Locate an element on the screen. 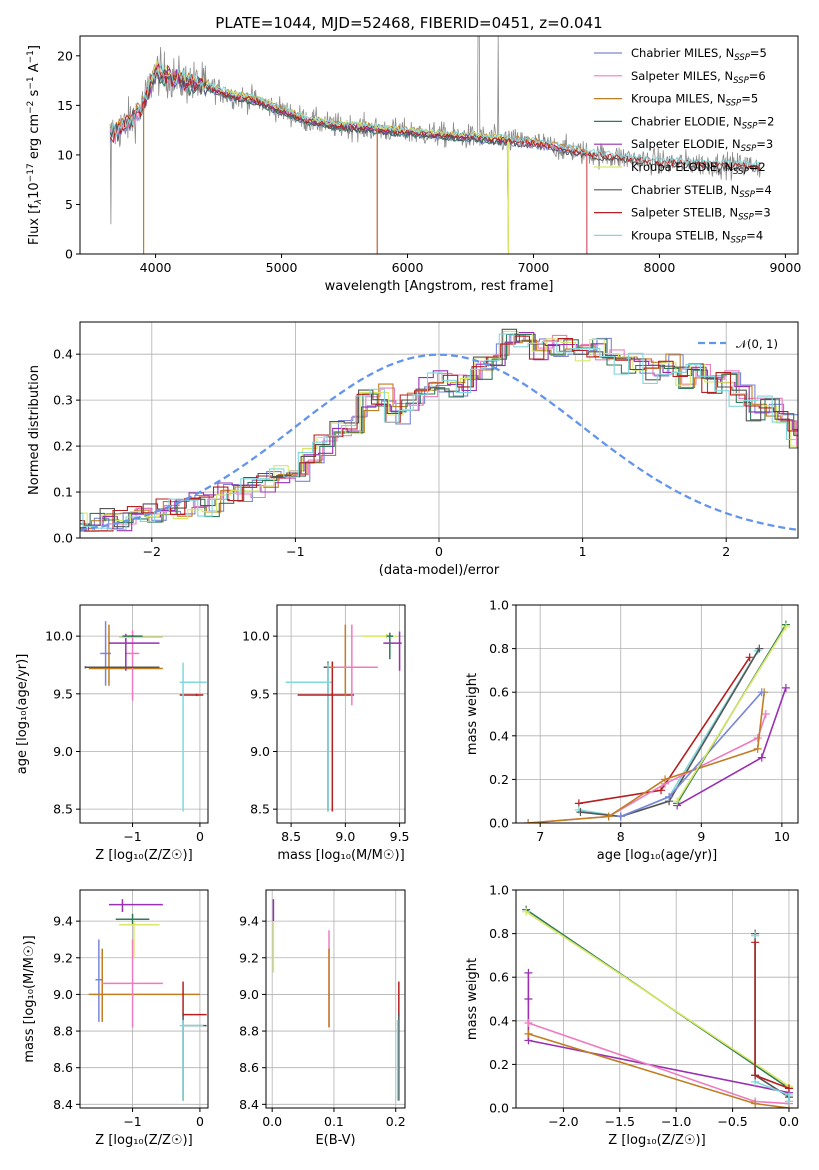 The image size is (819, 1170). weight-series-salpeter-elodie is located at coordinates (658, 1032).